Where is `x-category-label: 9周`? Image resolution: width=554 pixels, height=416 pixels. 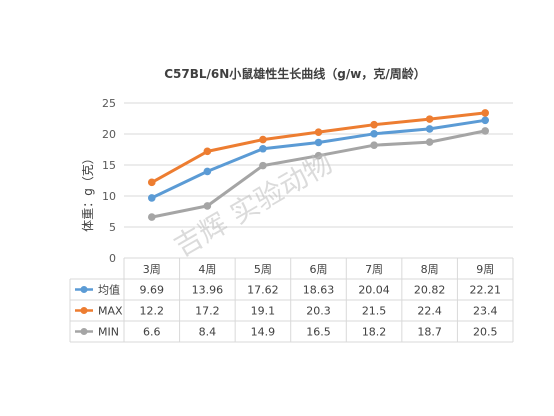 x-category-label: 9周 is located at coordinates (485, 269).